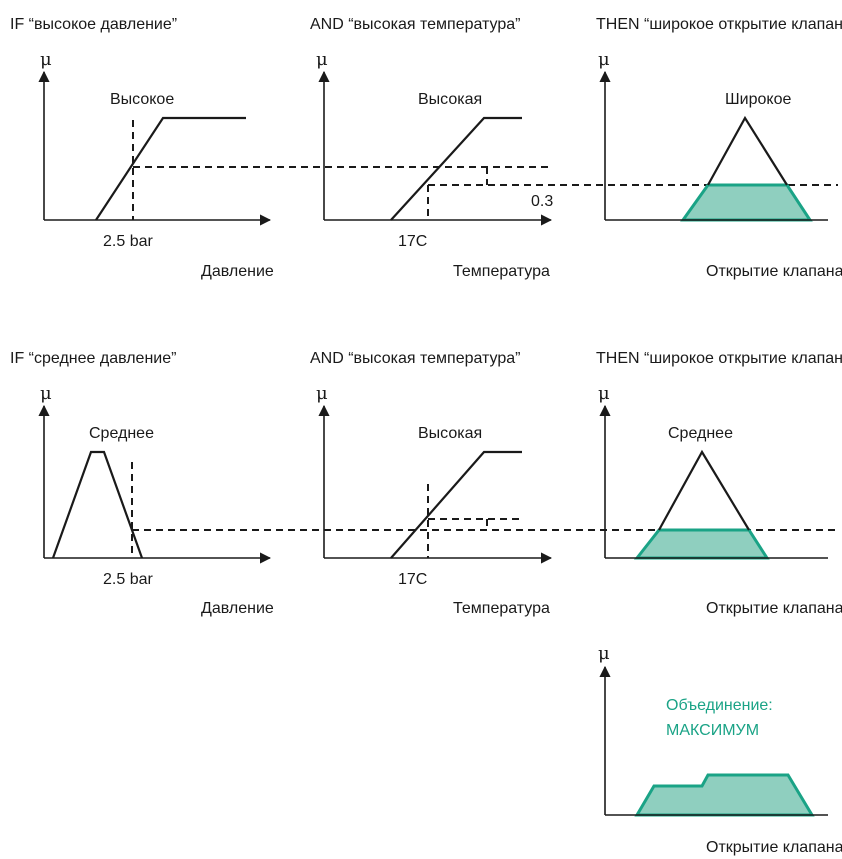  I want to click on rule1-output-axis-label: Открытие клапана, so click(774, 271).